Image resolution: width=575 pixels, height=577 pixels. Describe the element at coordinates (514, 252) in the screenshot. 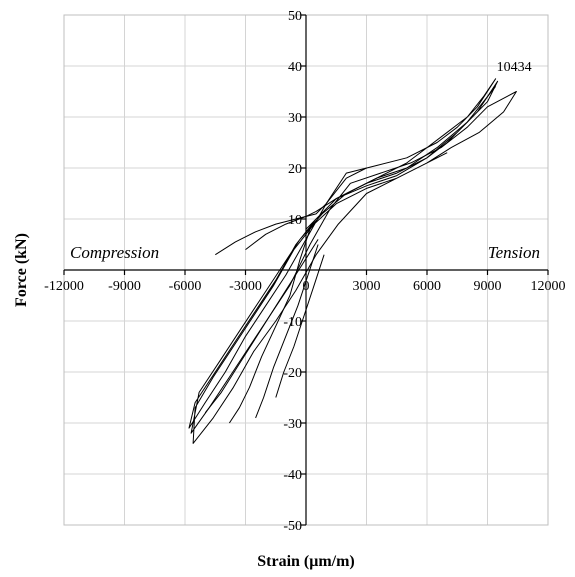

I see `tension-label: Tension` at that location.